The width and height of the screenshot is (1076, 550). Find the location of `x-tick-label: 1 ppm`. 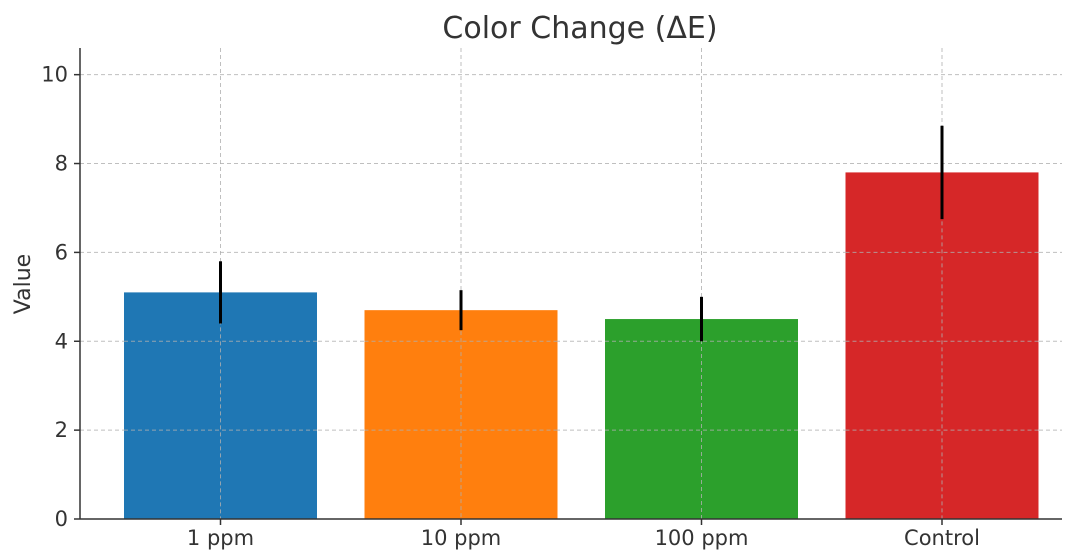

x-tick-label: 1 ppm is located at coordinates (220, 538).